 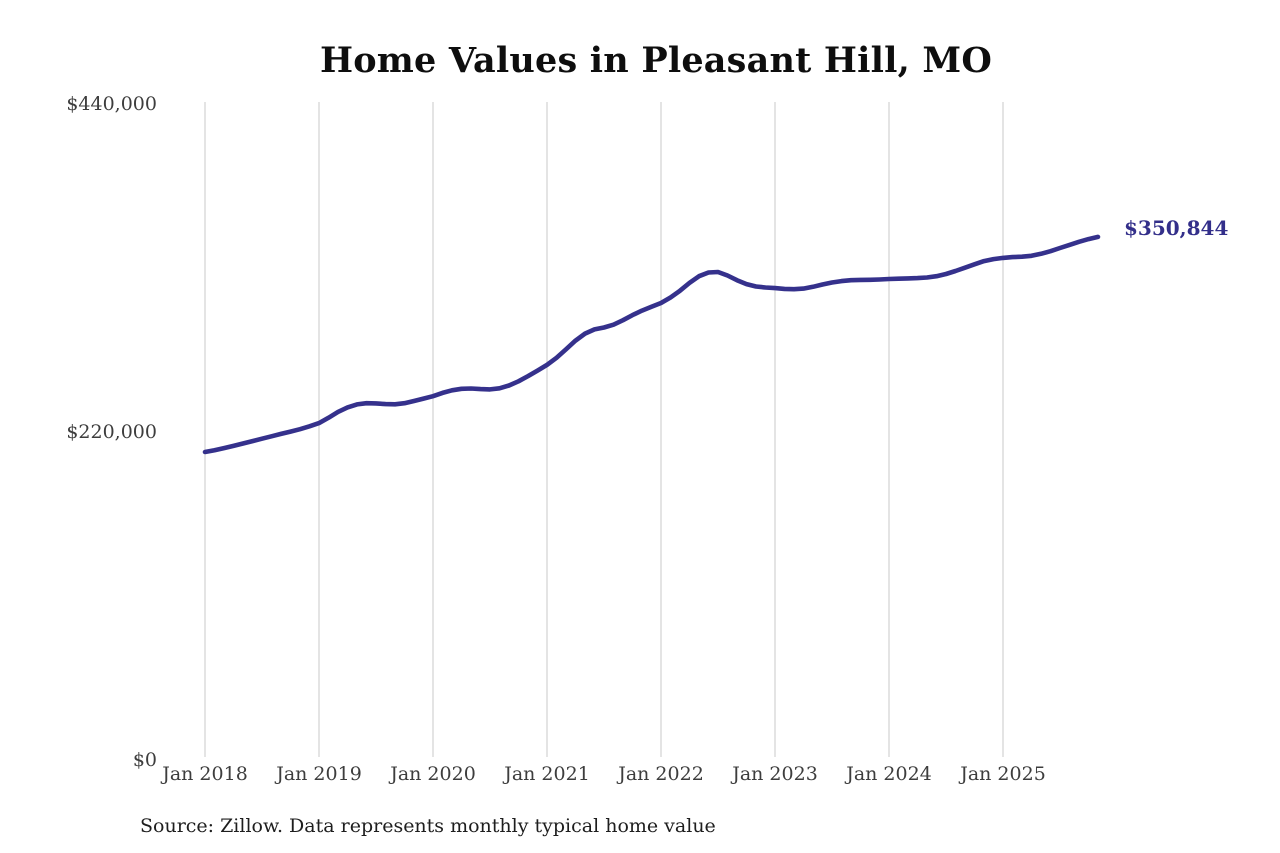 I want to click on latest-value-label: $350,844, so click(x=1176, y=227).